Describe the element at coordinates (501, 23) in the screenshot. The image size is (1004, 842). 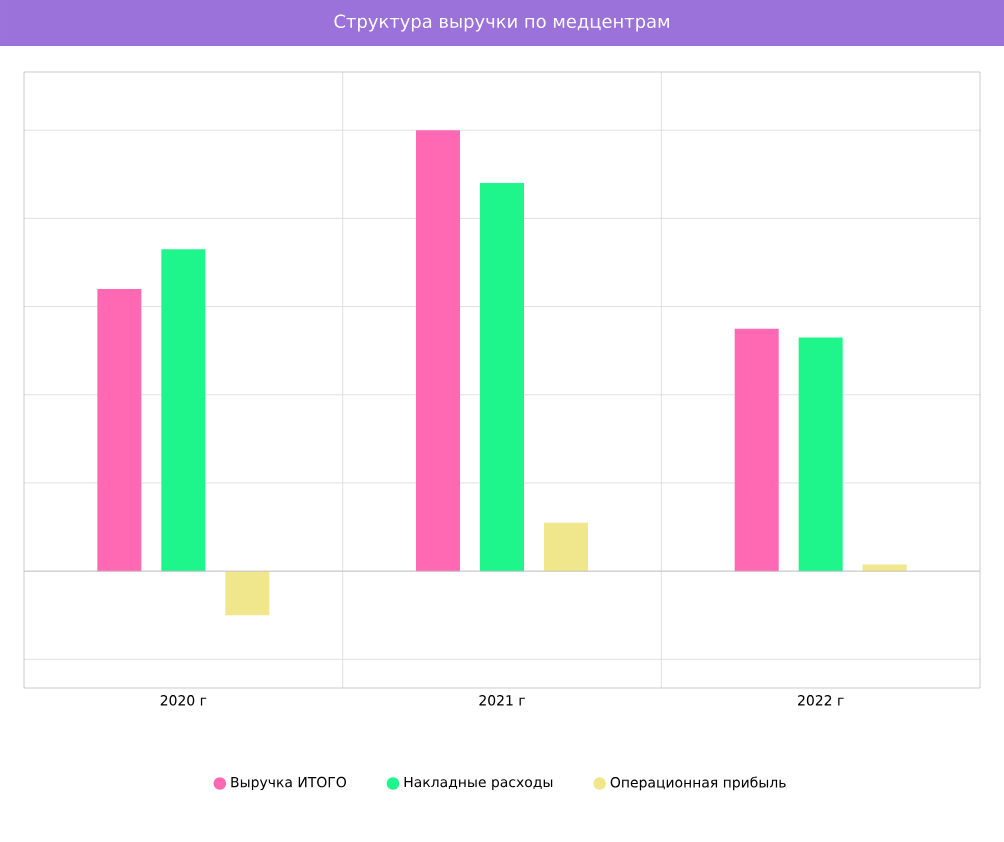
I see `chart-title: Структура выручки по медцентрам` at that location.